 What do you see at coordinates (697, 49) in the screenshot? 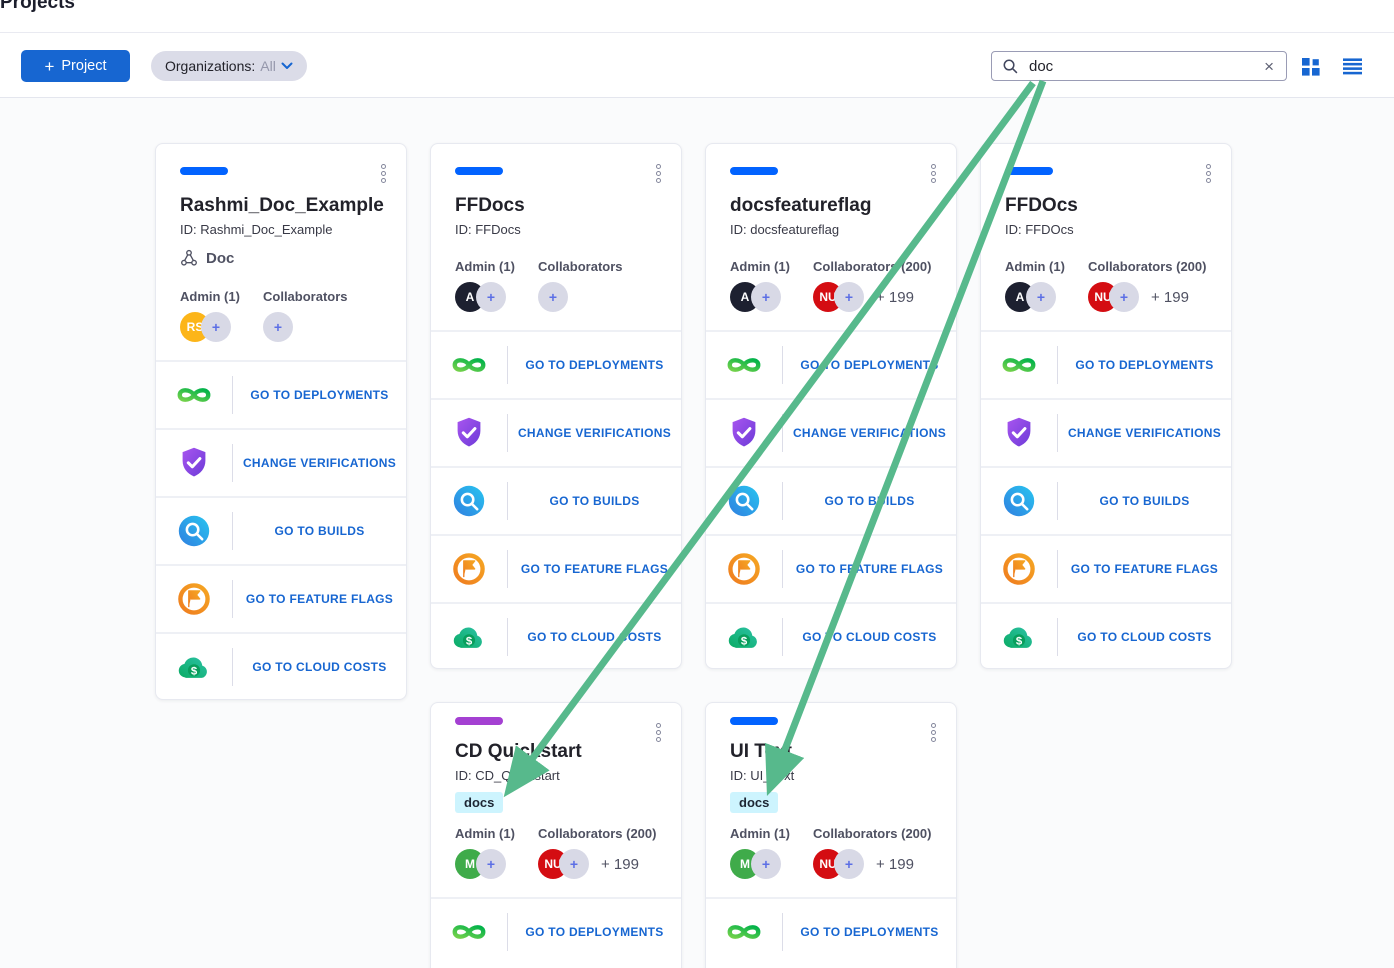
I see `page-header: Projects + Project Organizations: All ×` at bounding box center [697, 49].